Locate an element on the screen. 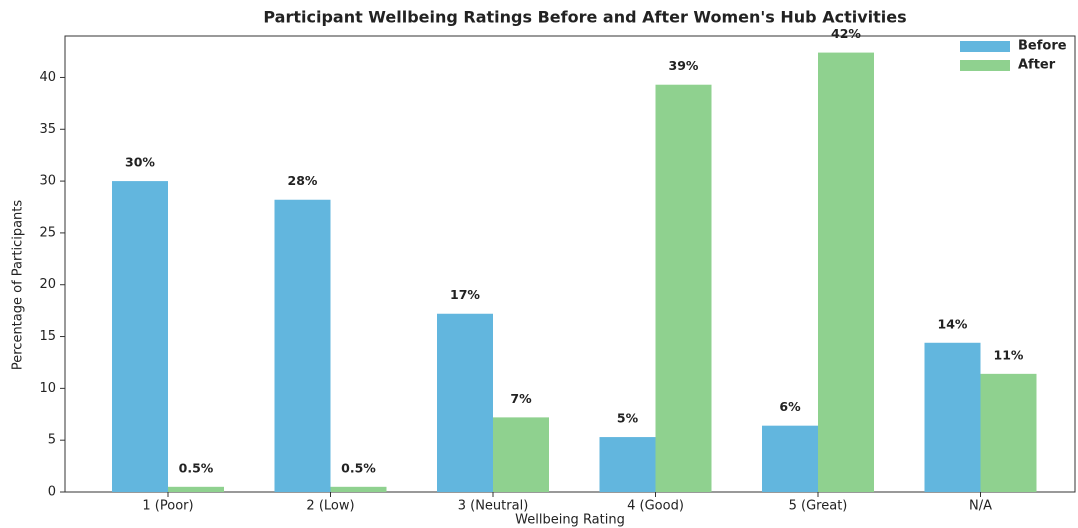 The width and height of the screenshot is (1078, 528). value-label: 7% is located at coordinates (521, 398).